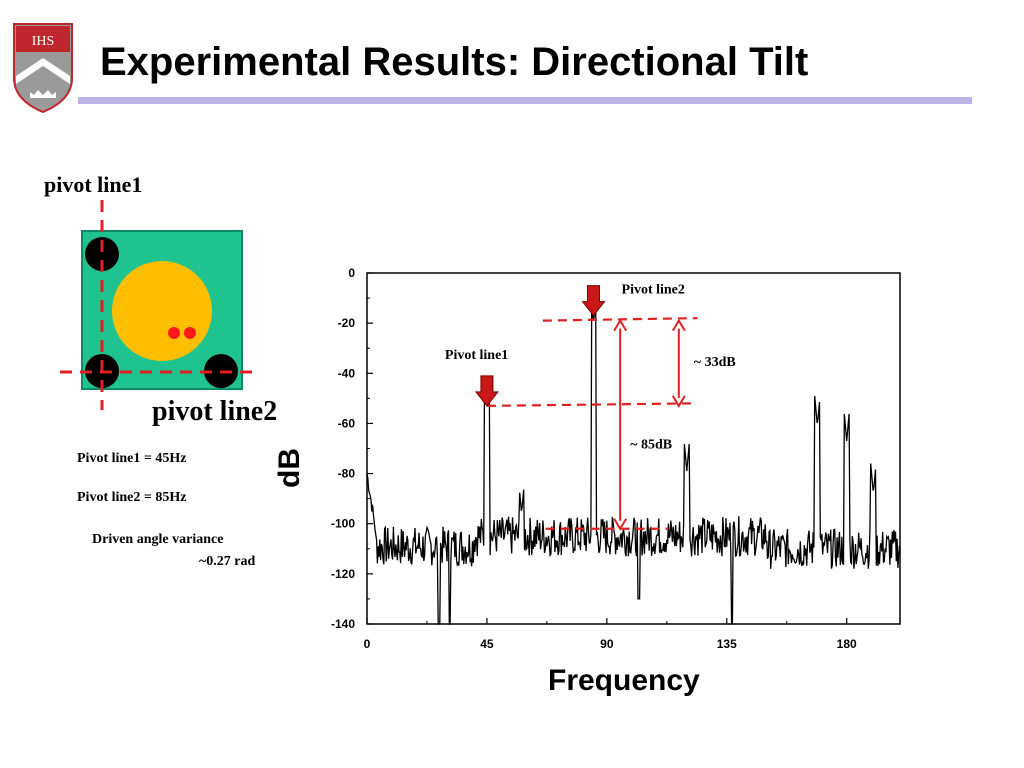 The image size is (1024, 768). Describe the element at coordinates (476, 355) in the screenshot. I see `marker-pivot-line1-label: Pivot line1` at that location.